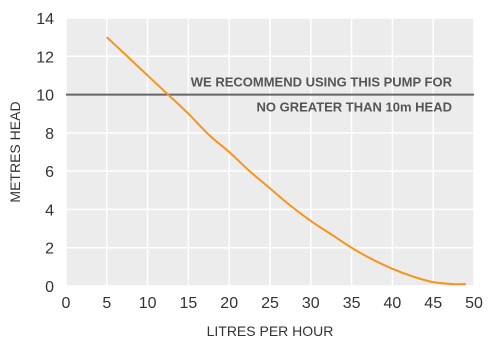  I want to click on y-tick-label: 8, so click(49, 134).